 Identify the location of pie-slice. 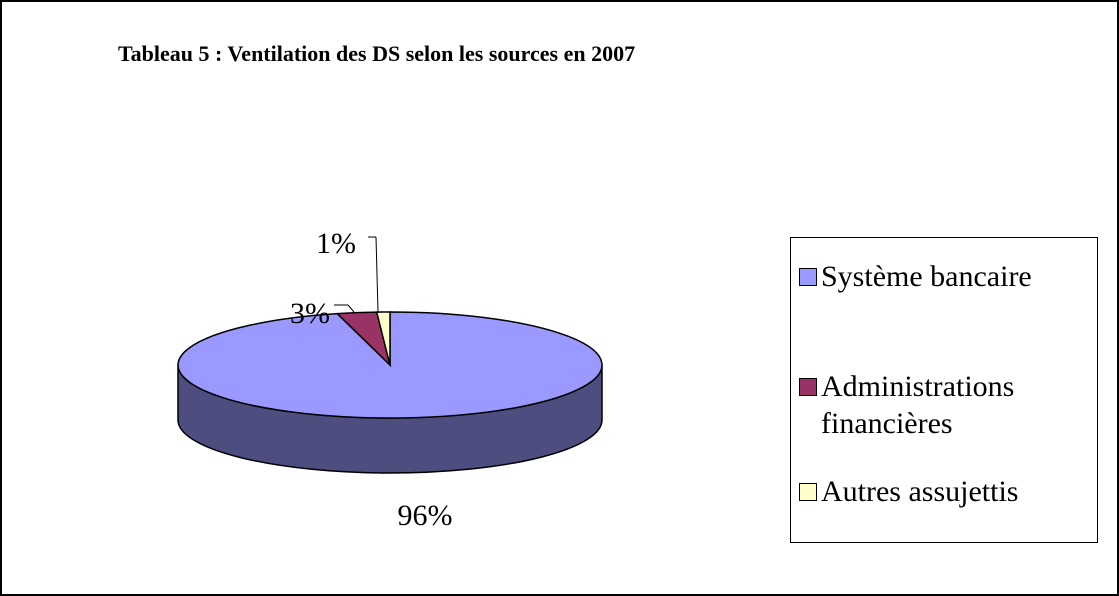
(383, 338).